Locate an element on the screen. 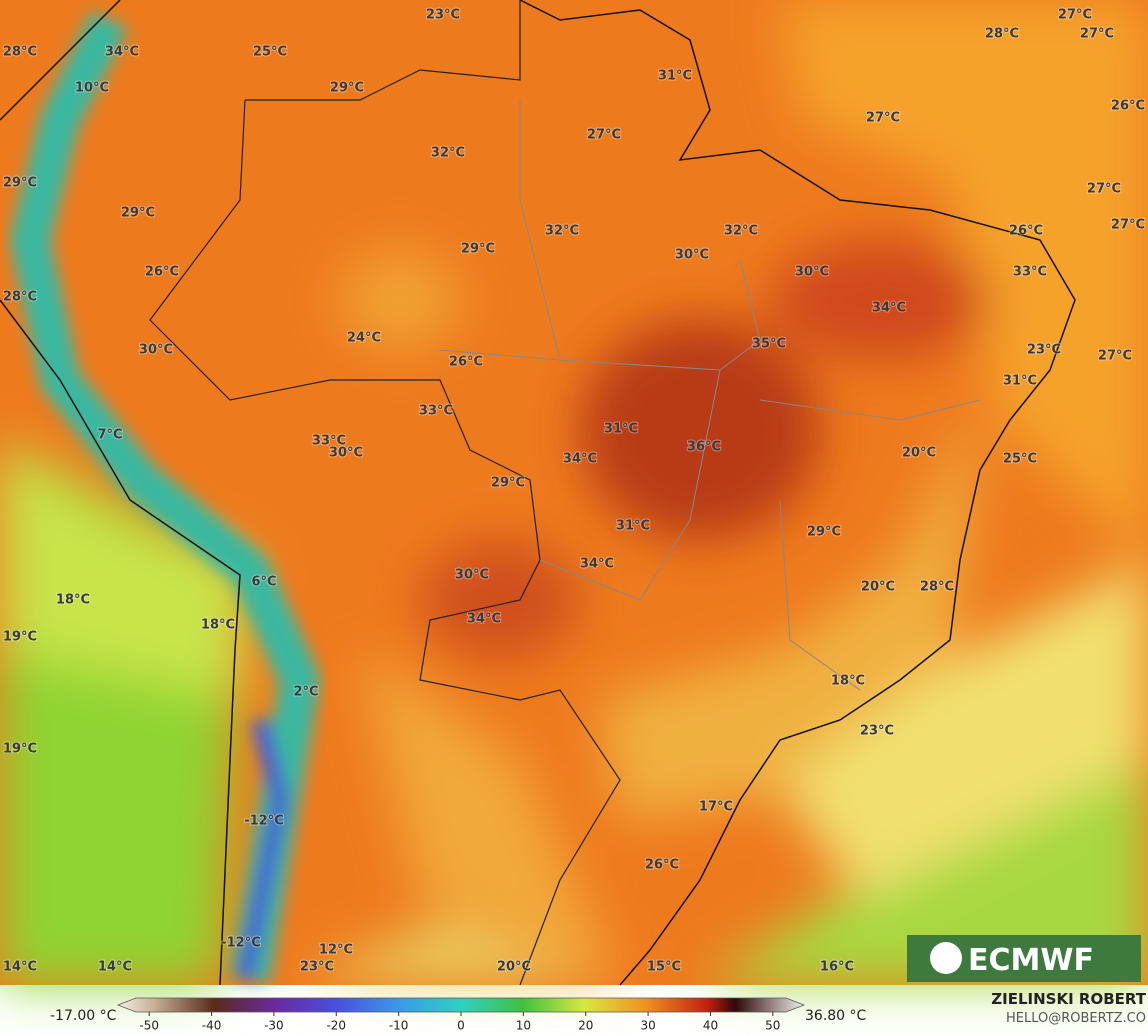 This screenshot has height=1035, width=1148. temperature-label: 10°C is located at coordinates (92, 88).